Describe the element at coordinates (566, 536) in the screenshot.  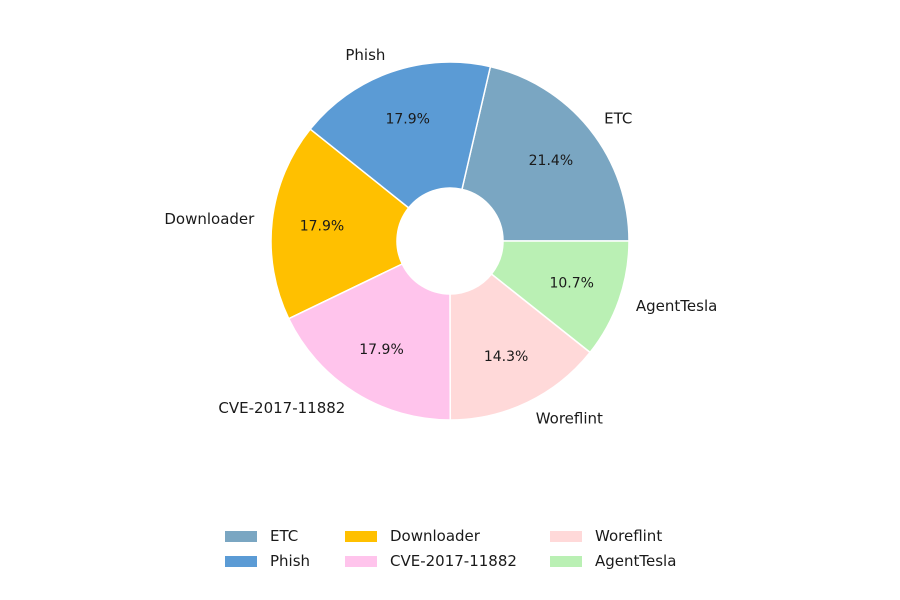
I see `legend-swatch-woreflint` at that location.